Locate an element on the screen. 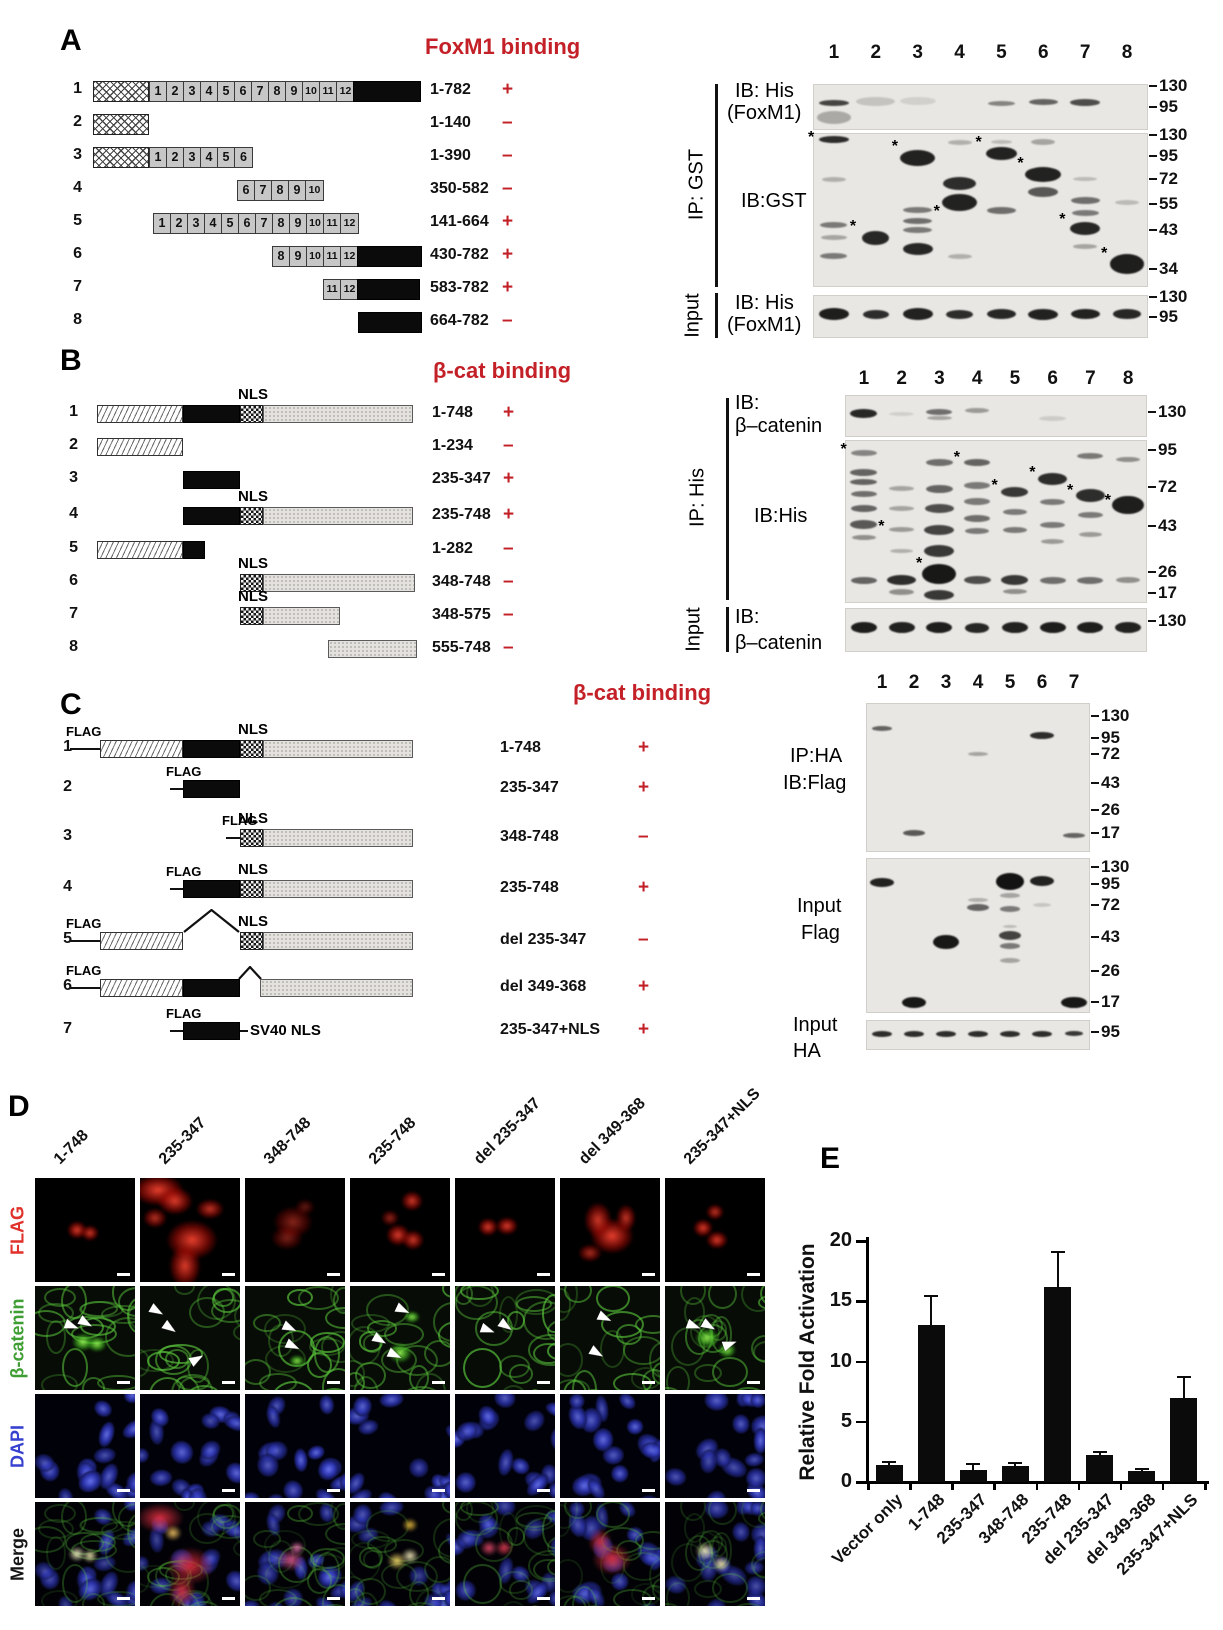  panel-c-lane-number: 3 is located at coordinates (946, 682).